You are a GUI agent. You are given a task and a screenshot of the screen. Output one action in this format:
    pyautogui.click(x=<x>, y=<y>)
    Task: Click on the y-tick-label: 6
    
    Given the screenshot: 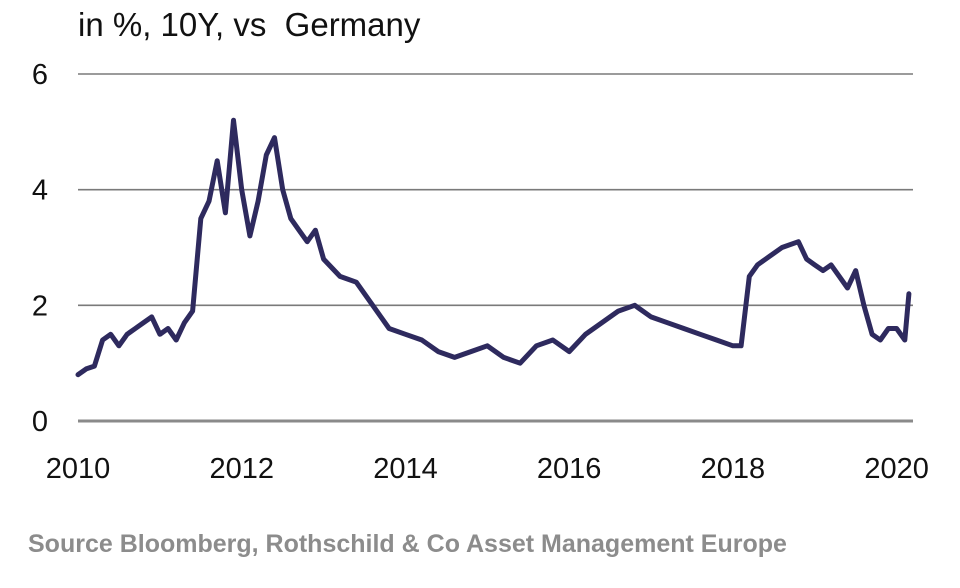 What is the action you would take?
    pyautogui.click(x=40, y=75)
    